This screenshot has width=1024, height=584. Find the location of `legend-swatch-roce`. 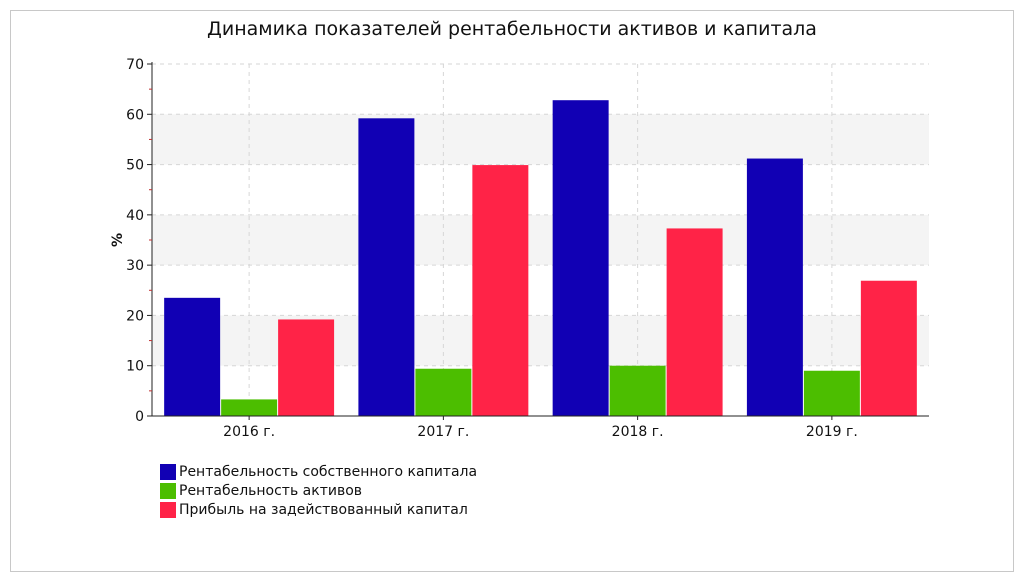

legend-swatch-roce is located at coordinates (168, 509).